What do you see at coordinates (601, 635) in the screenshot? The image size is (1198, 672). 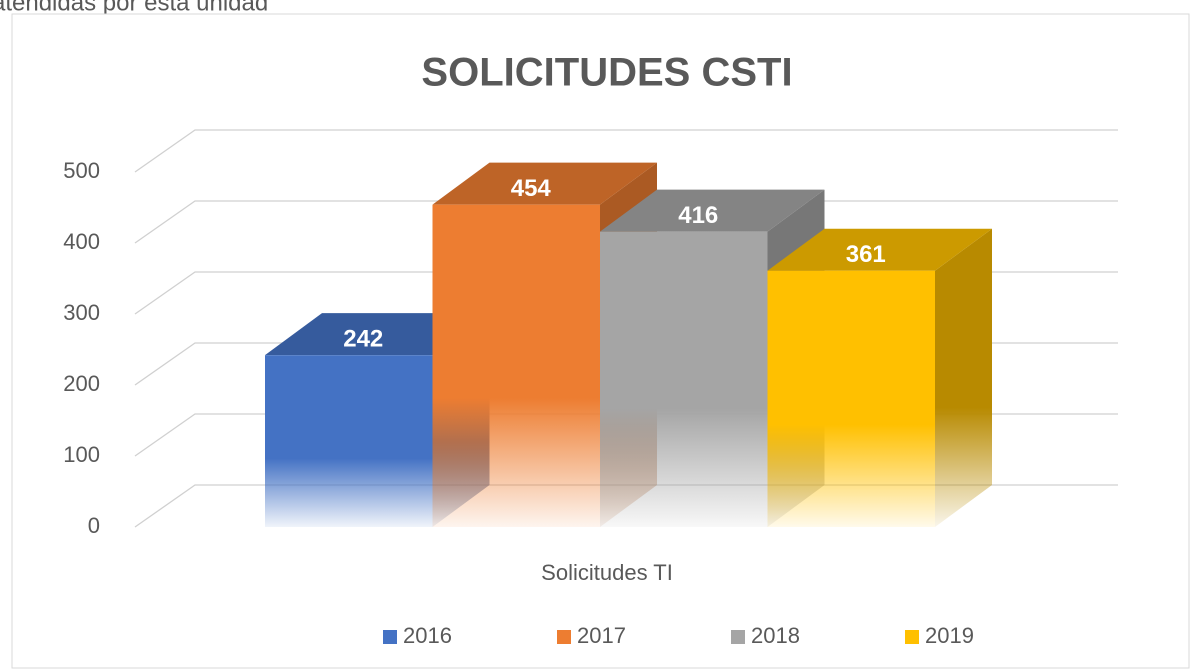 I see `legend-label: 2017` at bounding box center [601, 635].